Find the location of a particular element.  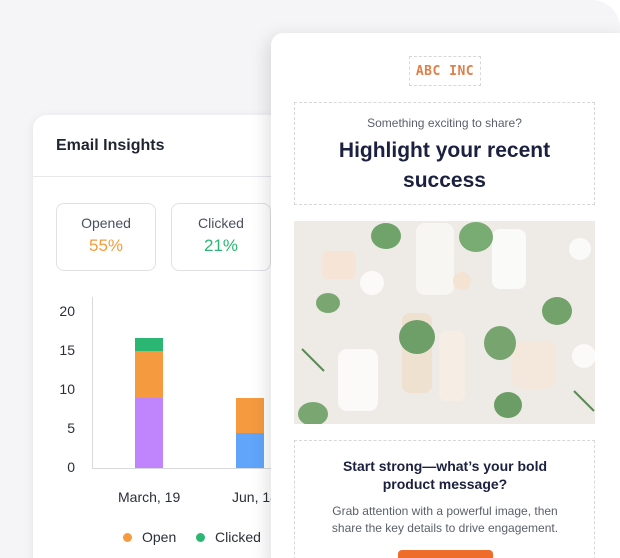

legend-item-open: Open is located at coordinates (149, 537).